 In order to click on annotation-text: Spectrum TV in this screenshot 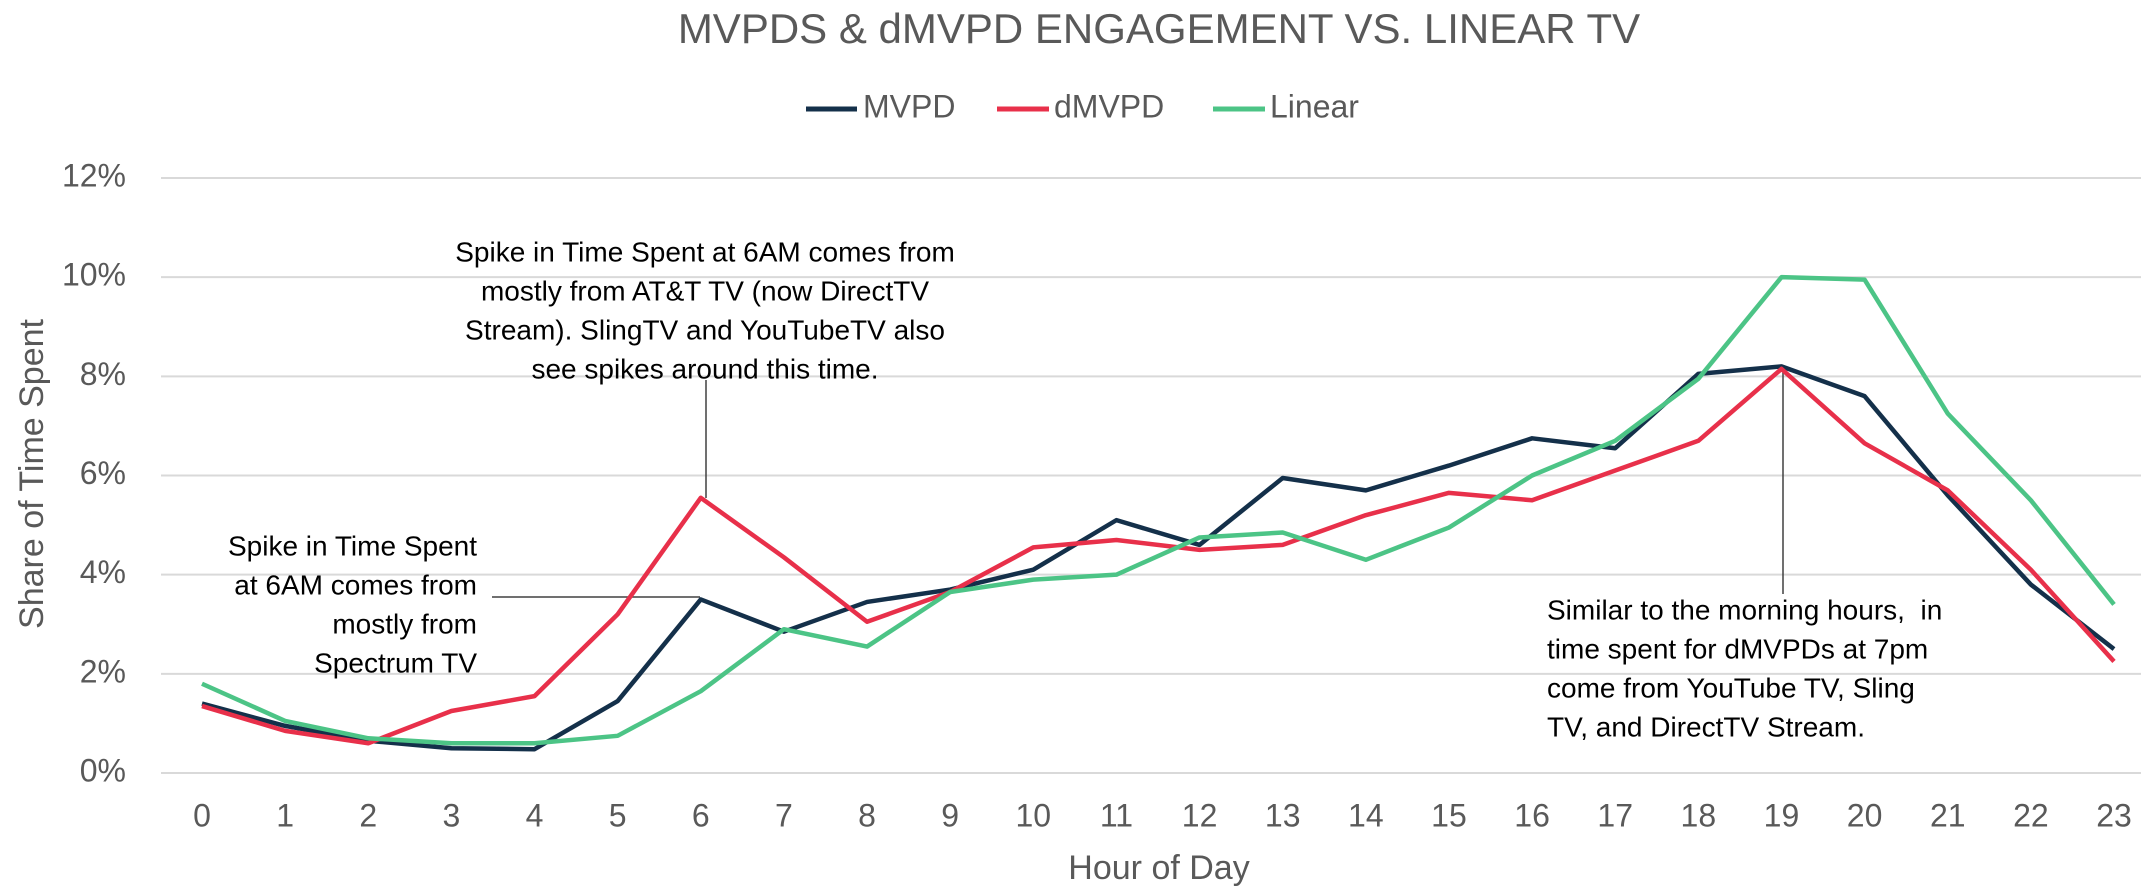, I will do `click(395, 662)`.